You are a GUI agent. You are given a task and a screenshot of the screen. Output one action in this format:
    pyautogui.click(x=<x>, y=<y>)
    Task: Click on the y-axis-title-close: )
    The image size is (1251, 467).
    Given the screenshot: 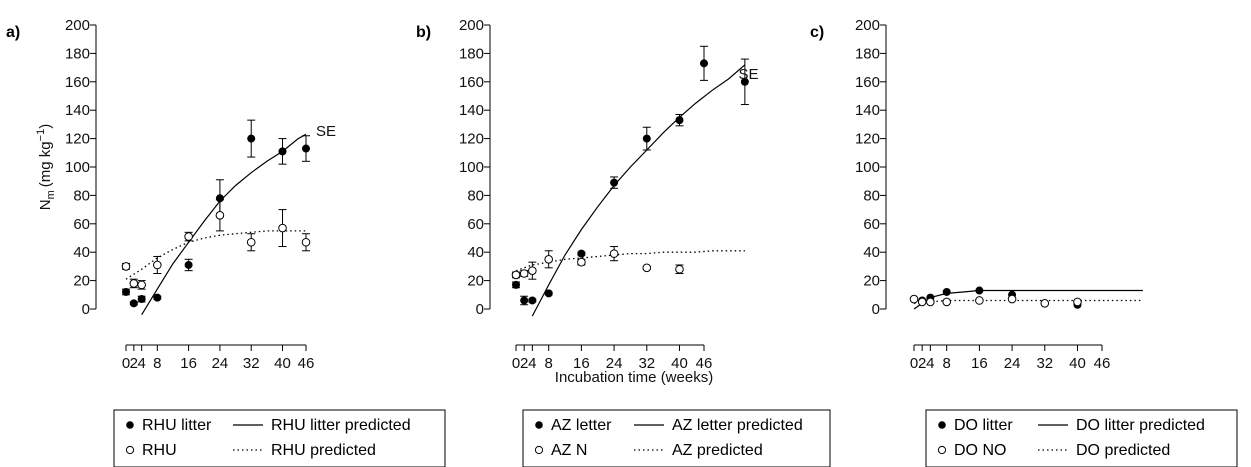 What is the action you would take?
    pyautogui.click(x=45, y=126)
    